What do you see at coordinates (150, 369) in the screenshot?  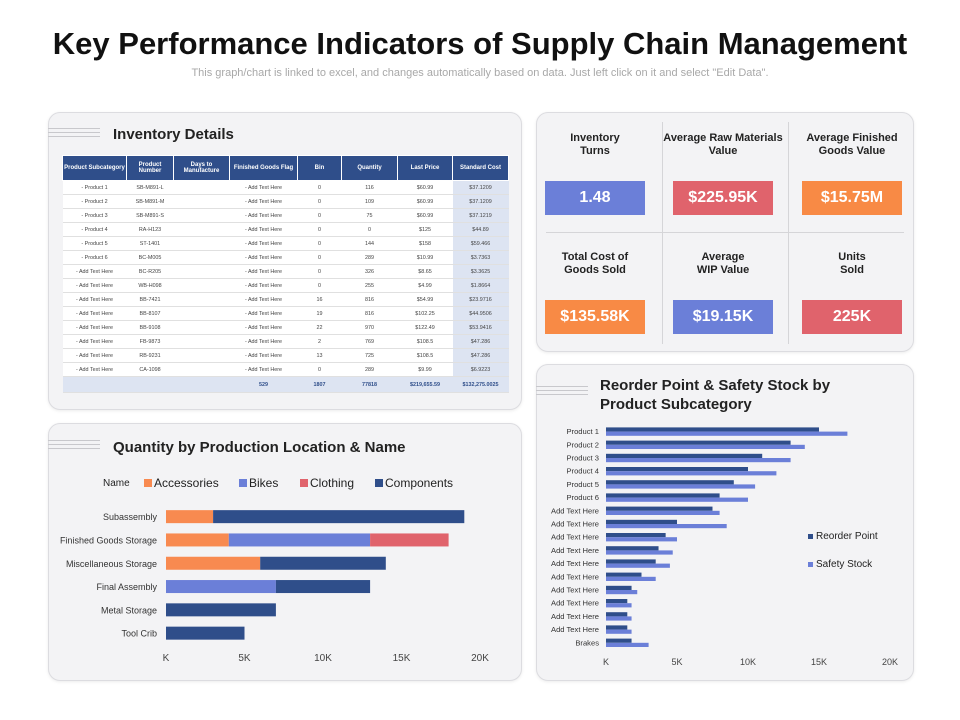 I see `table-cell: CA-1098` at bounding box center [150, 369].